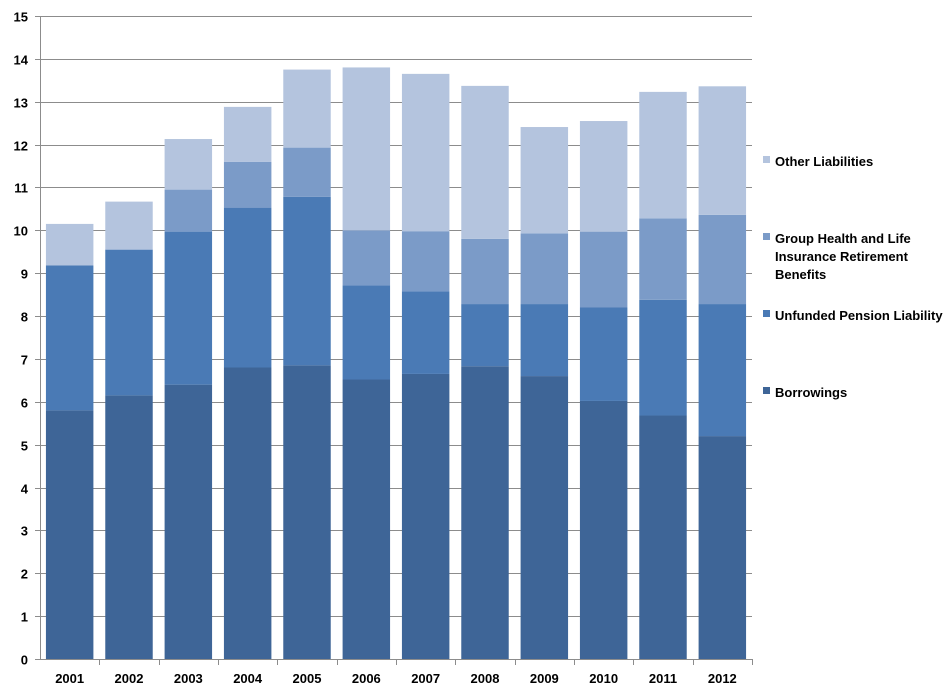 The width and height of the screenshot is (945, 696). Describe the element at coordinates (21, 231) in the screenshot. I see `y-tick-label: 10` at that location.